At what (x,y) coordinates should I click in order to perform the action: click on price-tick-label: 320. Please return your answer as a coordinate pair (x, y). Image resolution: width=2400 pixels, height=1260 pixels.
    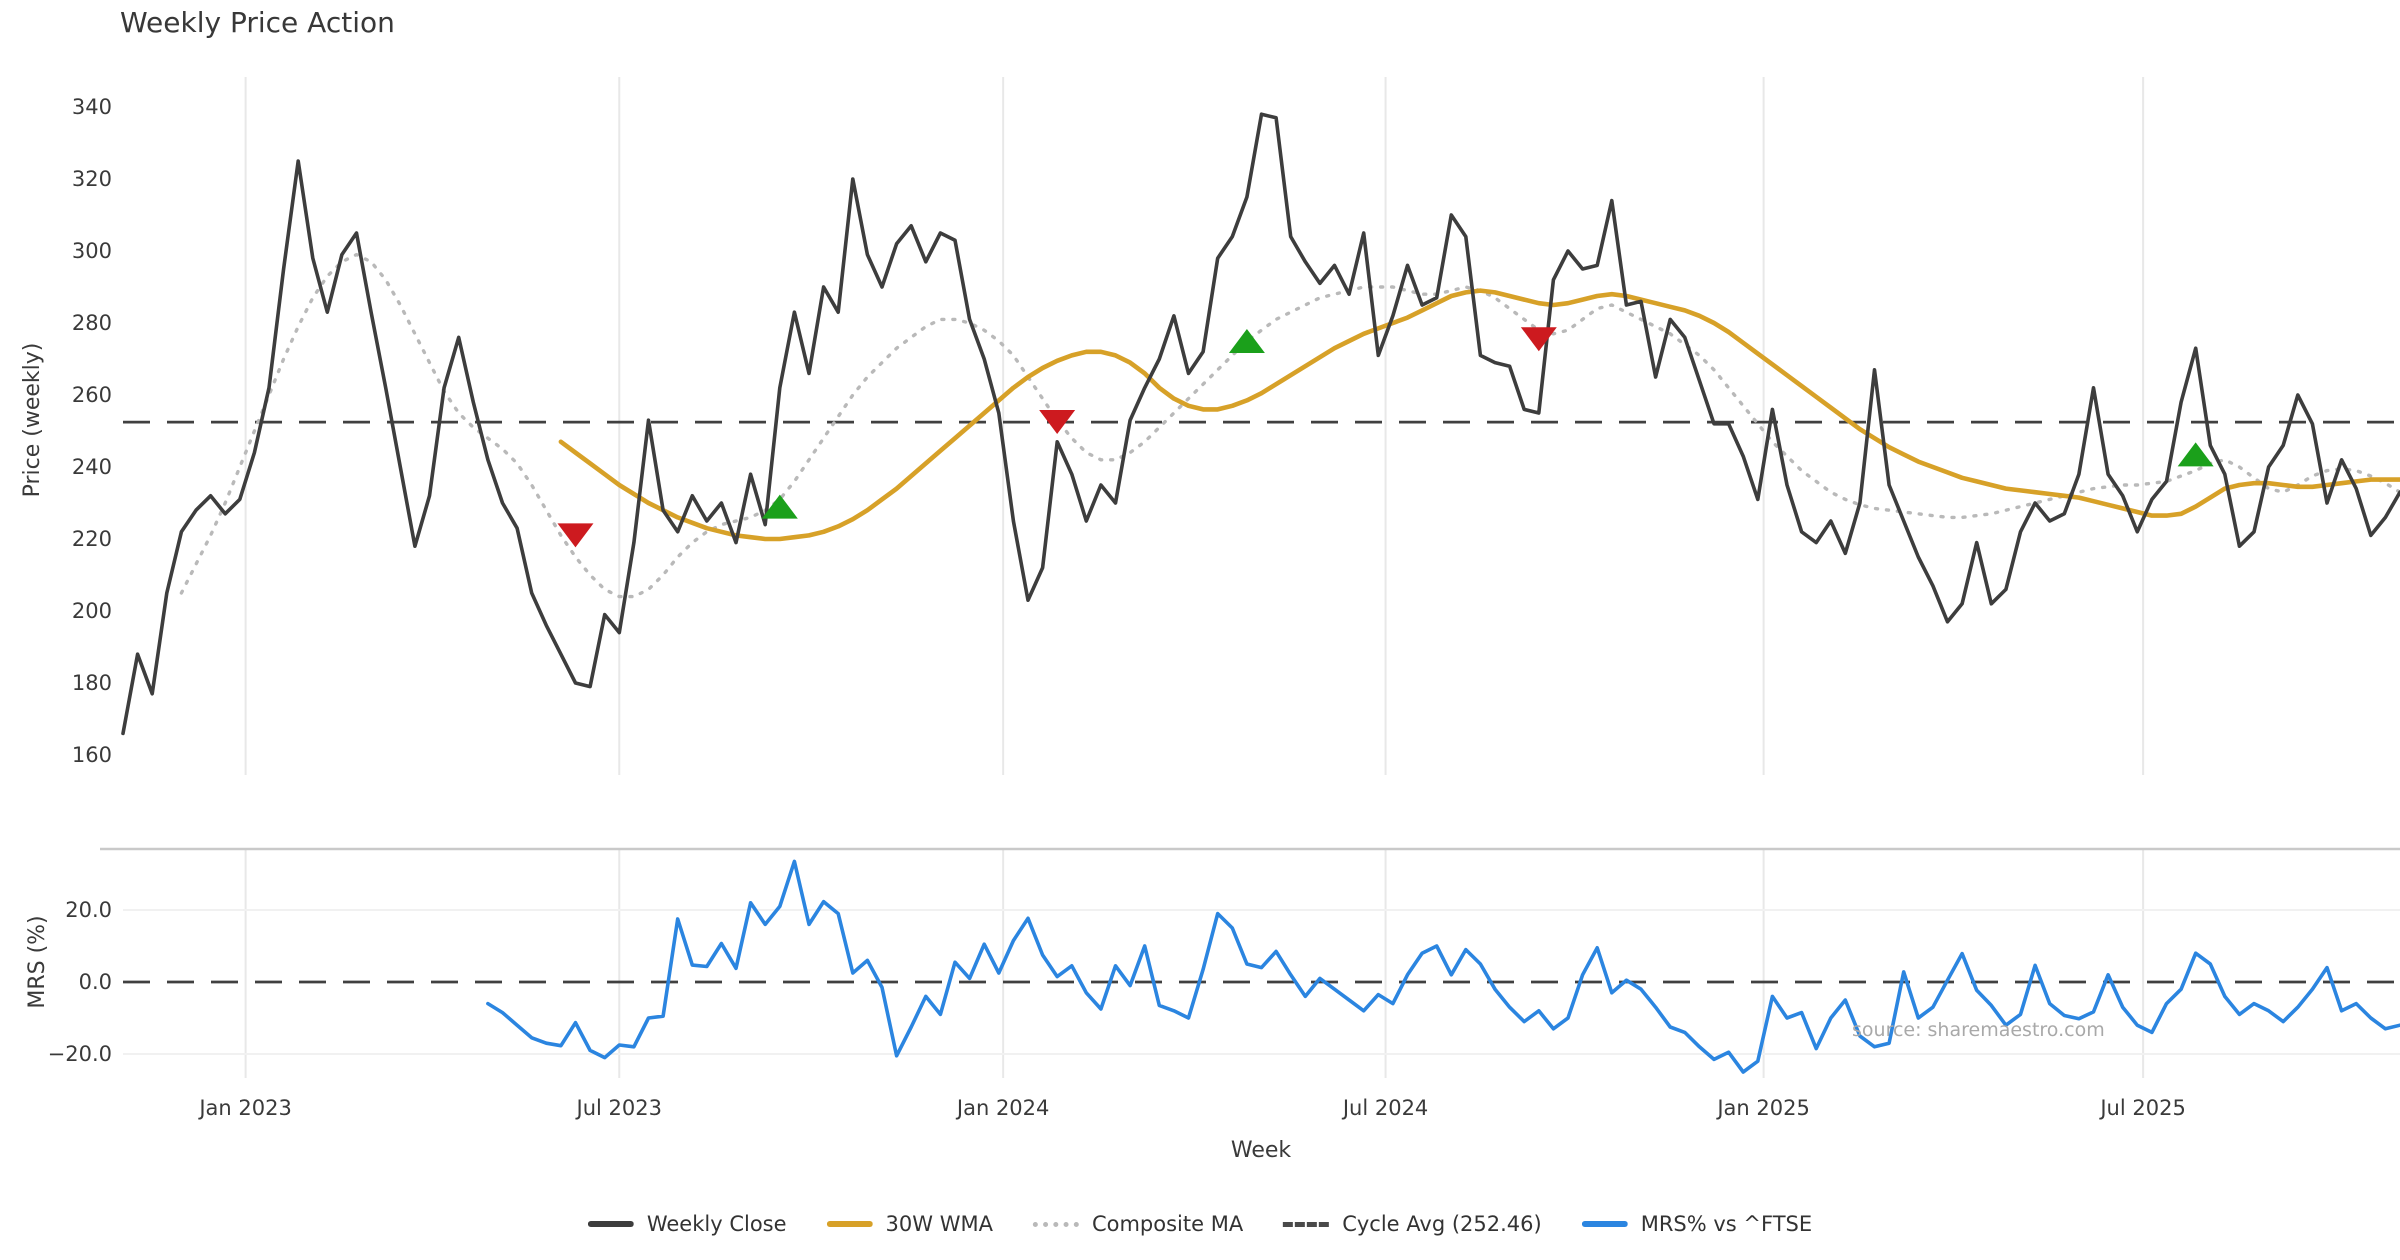
    Looking at the image, I should click on (92, 179).